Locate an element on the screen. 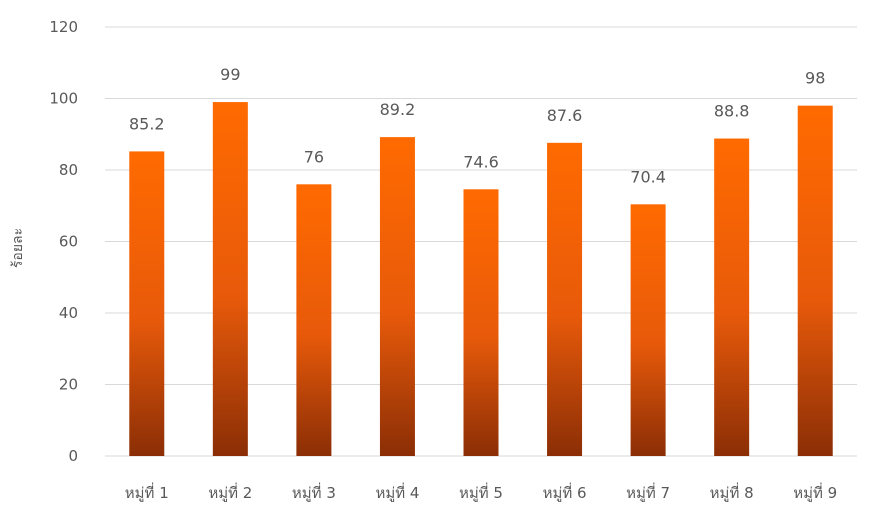 Image resolution: width=869 pixels, height=508 pixels. data-label: 74.6 is located at coordinates (481, 161).